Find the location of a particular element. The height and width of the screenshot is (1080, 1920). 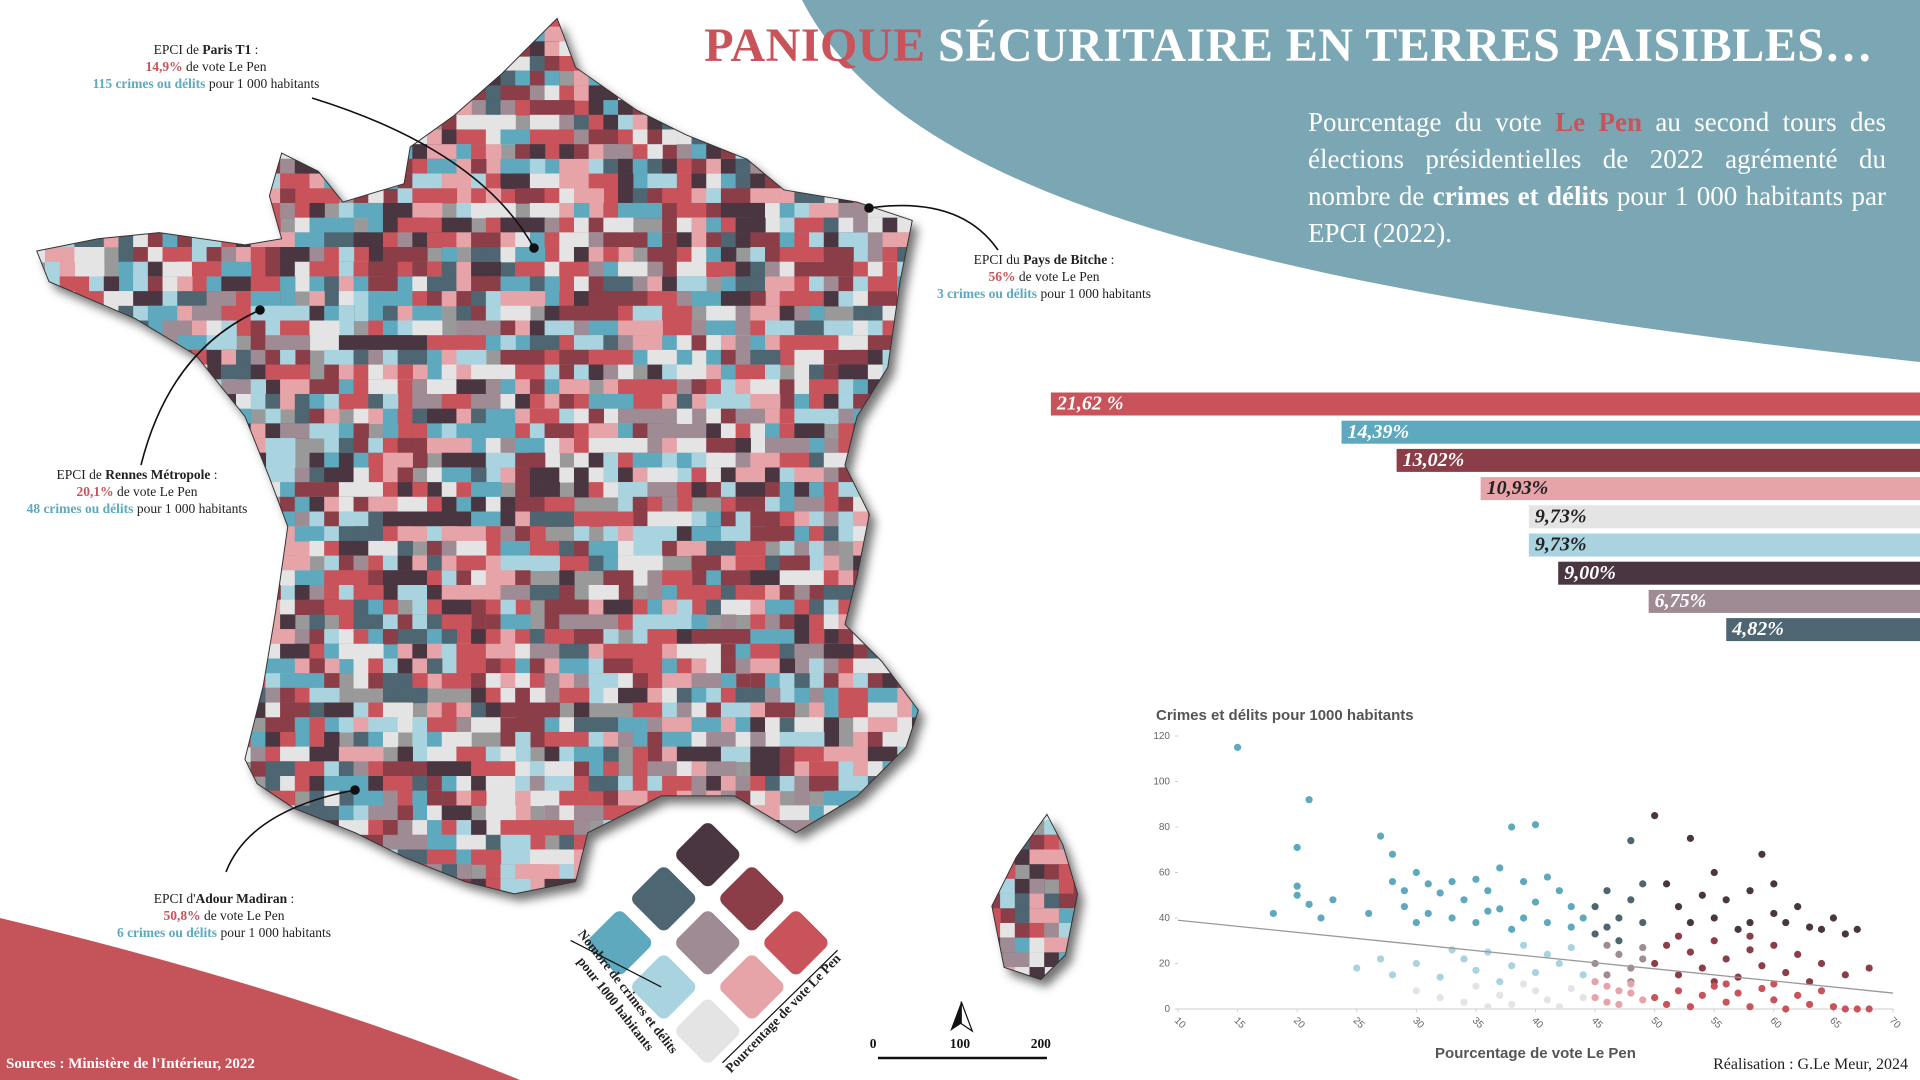

legend-cell is located at coordinates (708, 943).